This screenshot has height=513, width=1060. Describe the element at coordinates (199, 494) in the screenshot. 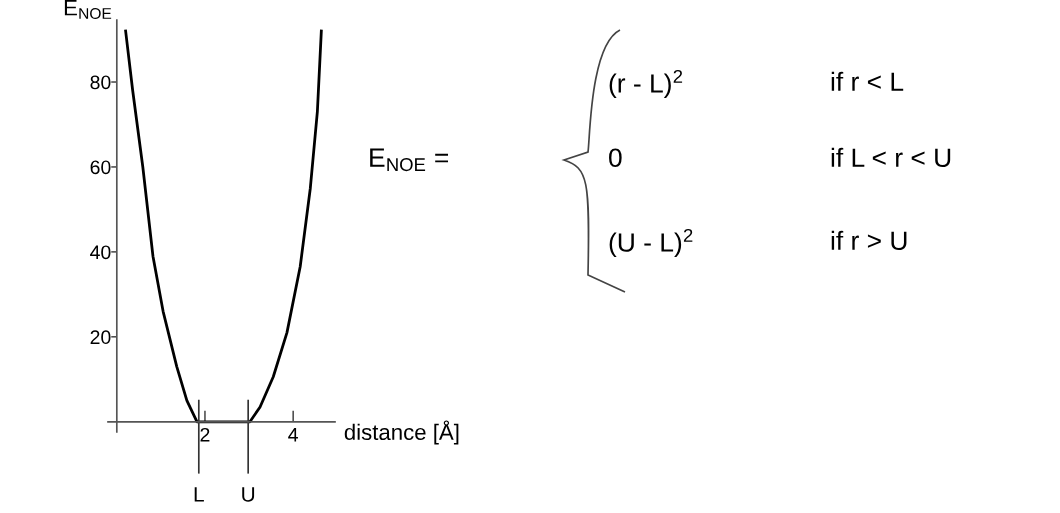

I see `ref-line-label: L` at that location.